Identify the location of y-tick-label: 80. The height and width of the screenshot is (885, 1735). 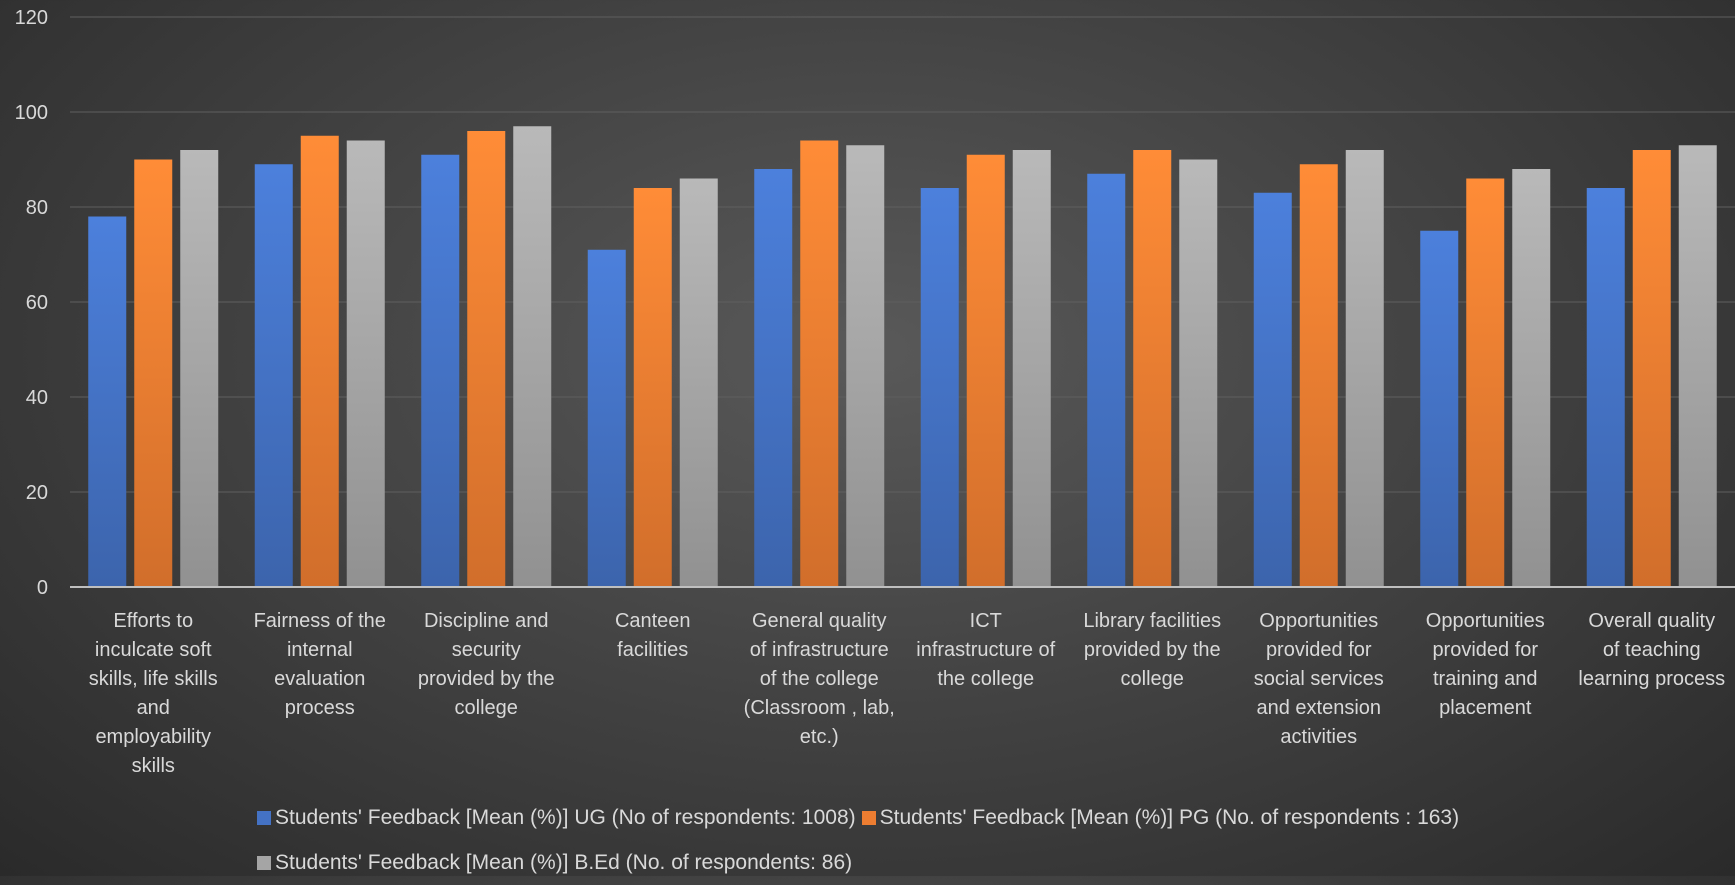
(37, 208).